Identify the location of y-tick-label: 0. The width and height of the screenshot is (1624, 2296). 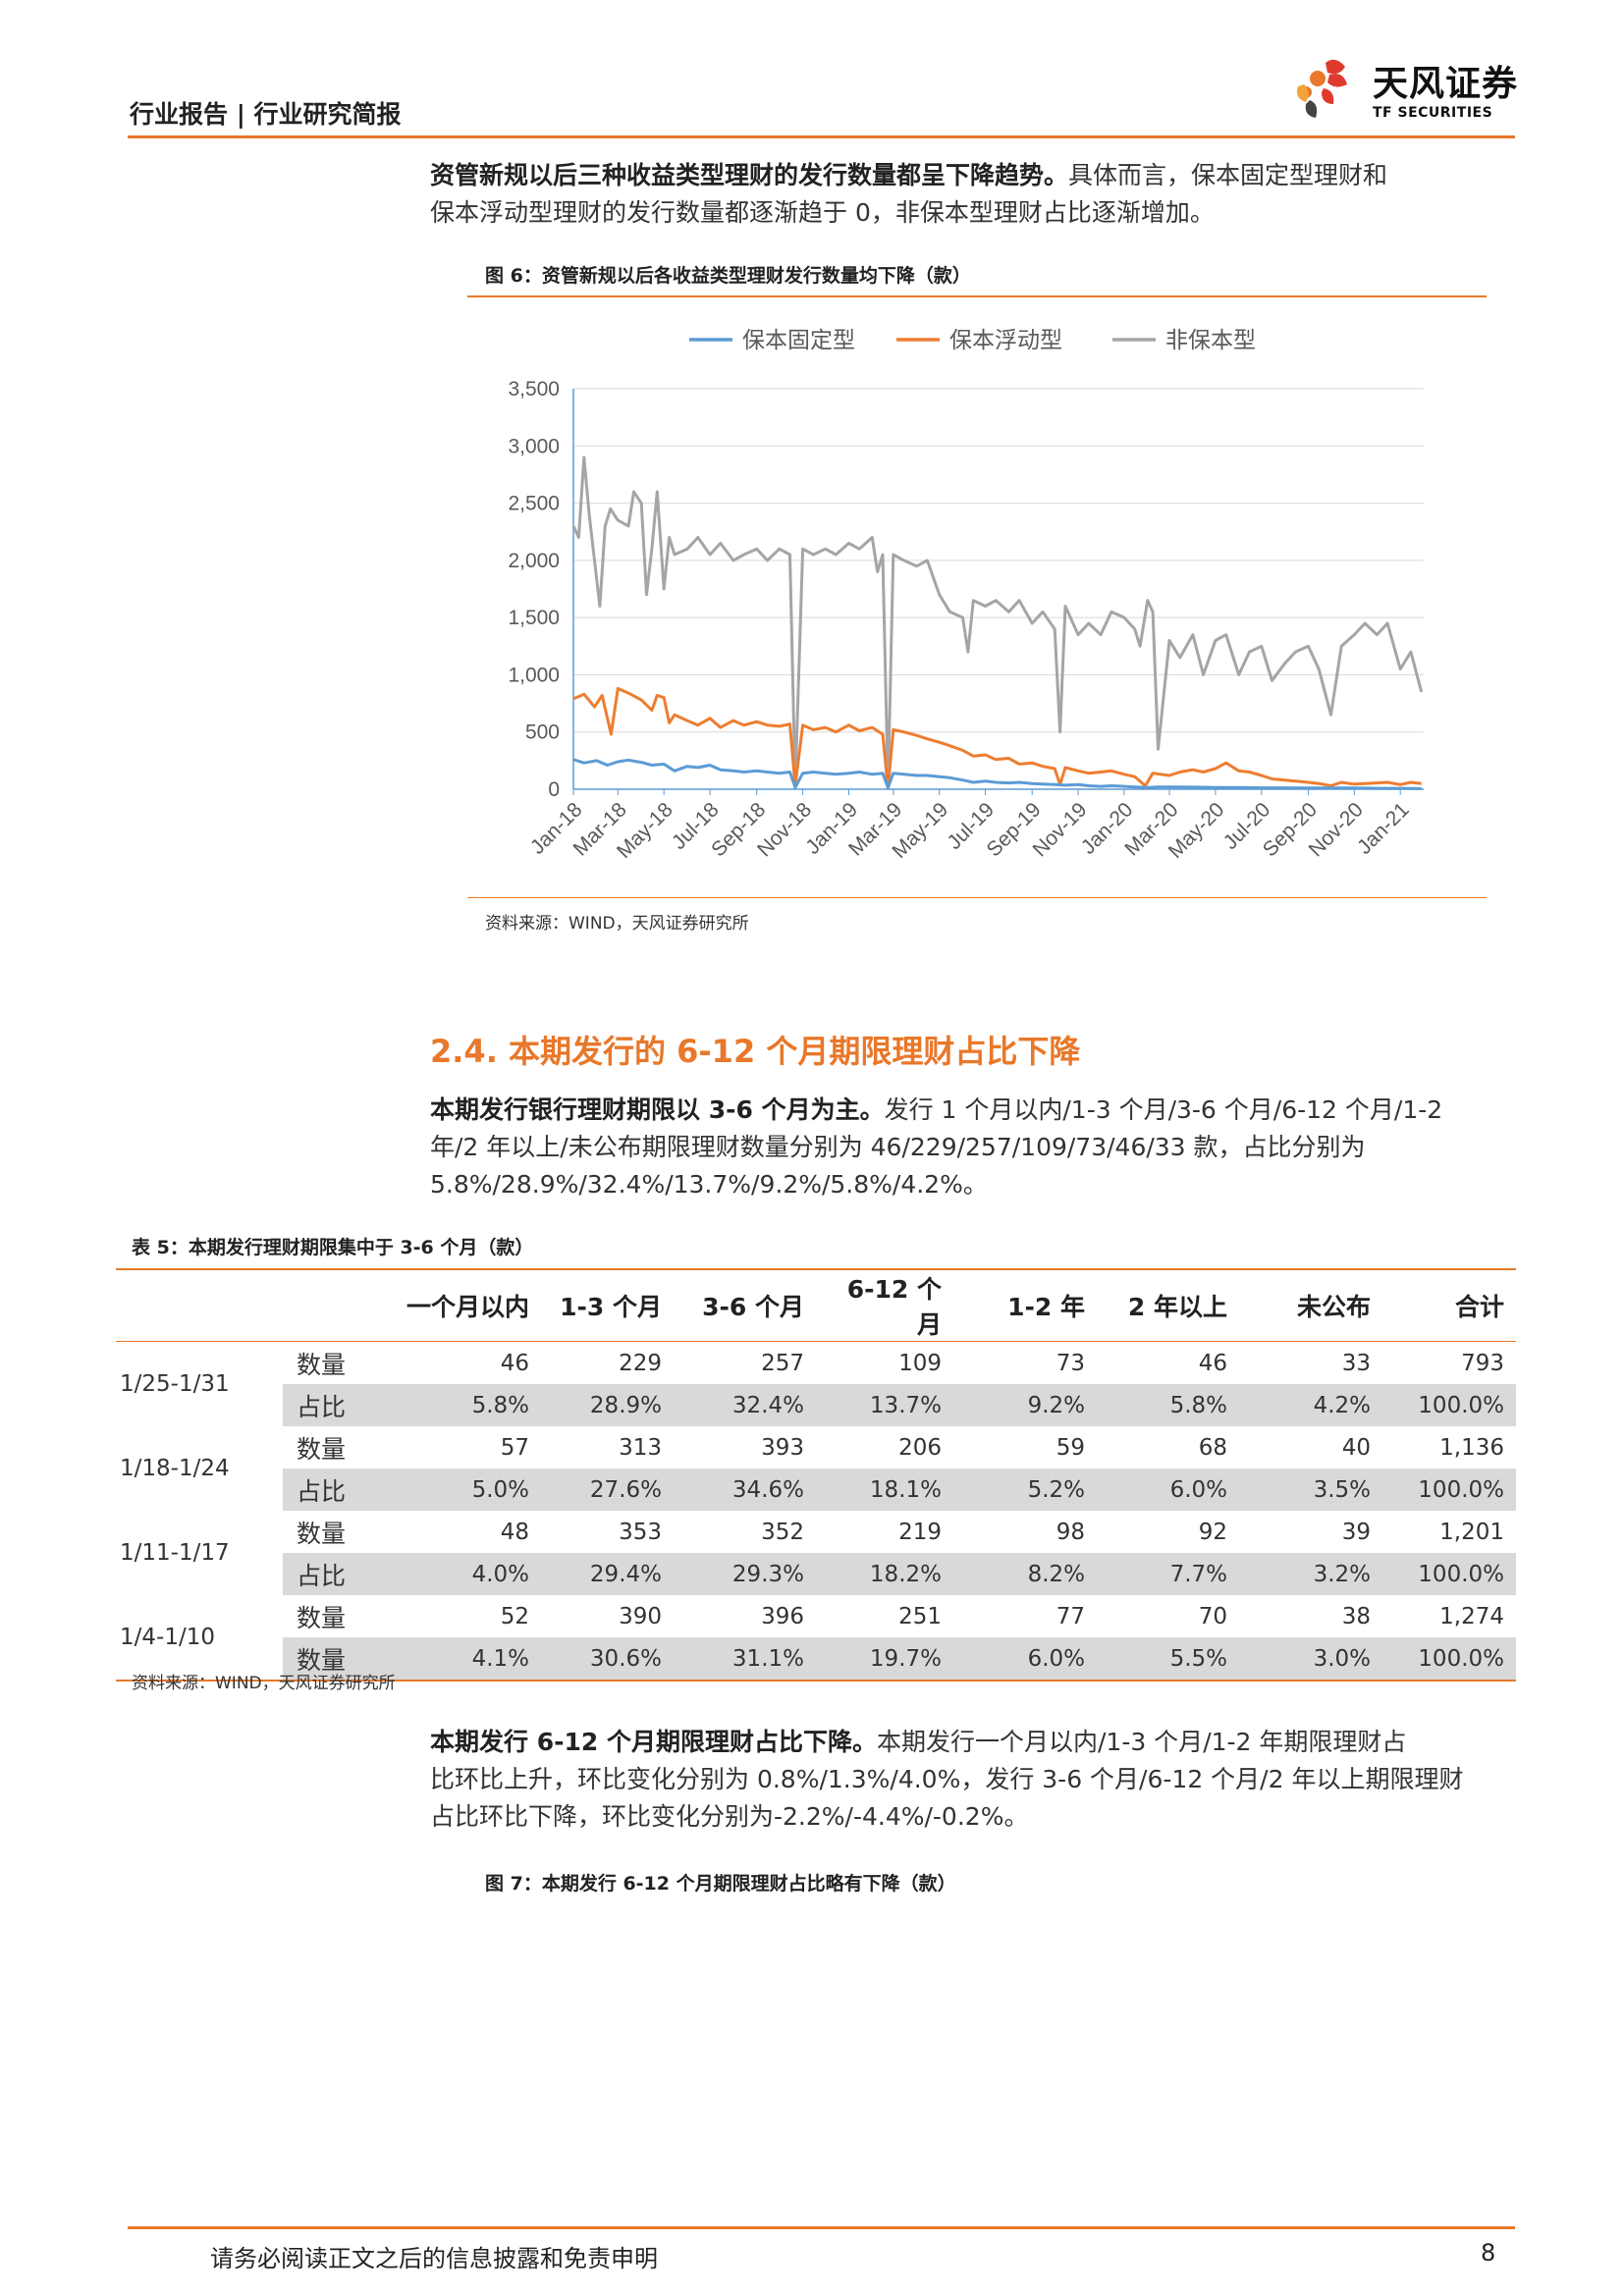
(554, 789).